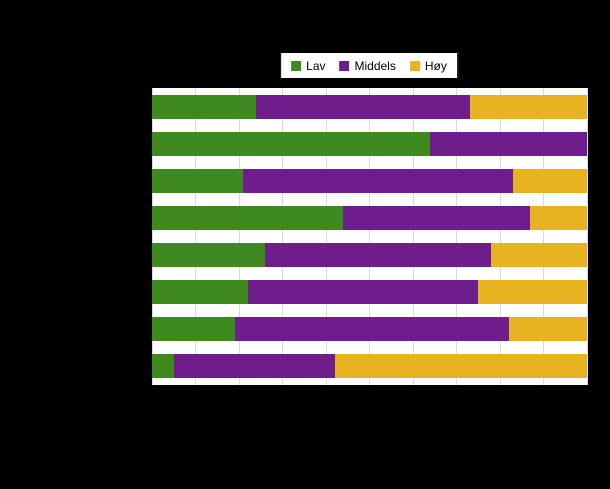  I want to click on legend-label-hoy: Høy, so click(435, 65).